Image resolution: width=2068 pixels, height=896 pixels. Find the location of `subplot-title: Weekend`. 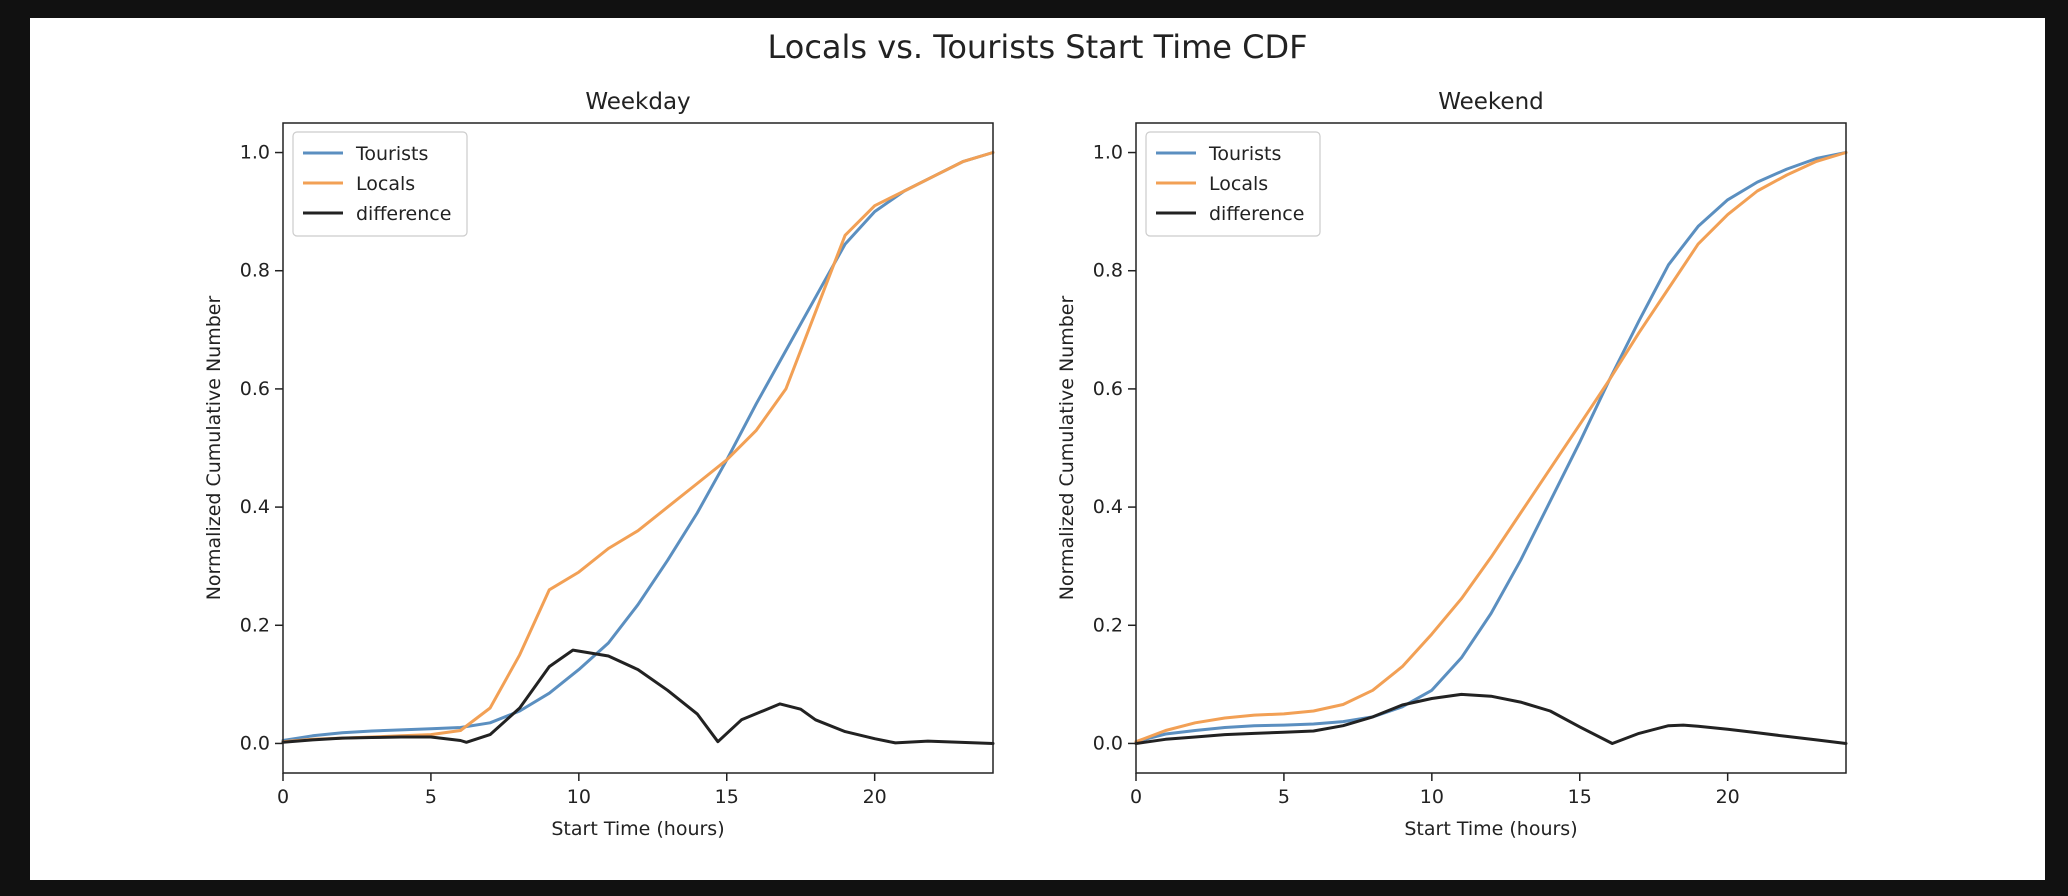

subplot-title: Weekend is located at coordinates (1491, 102).